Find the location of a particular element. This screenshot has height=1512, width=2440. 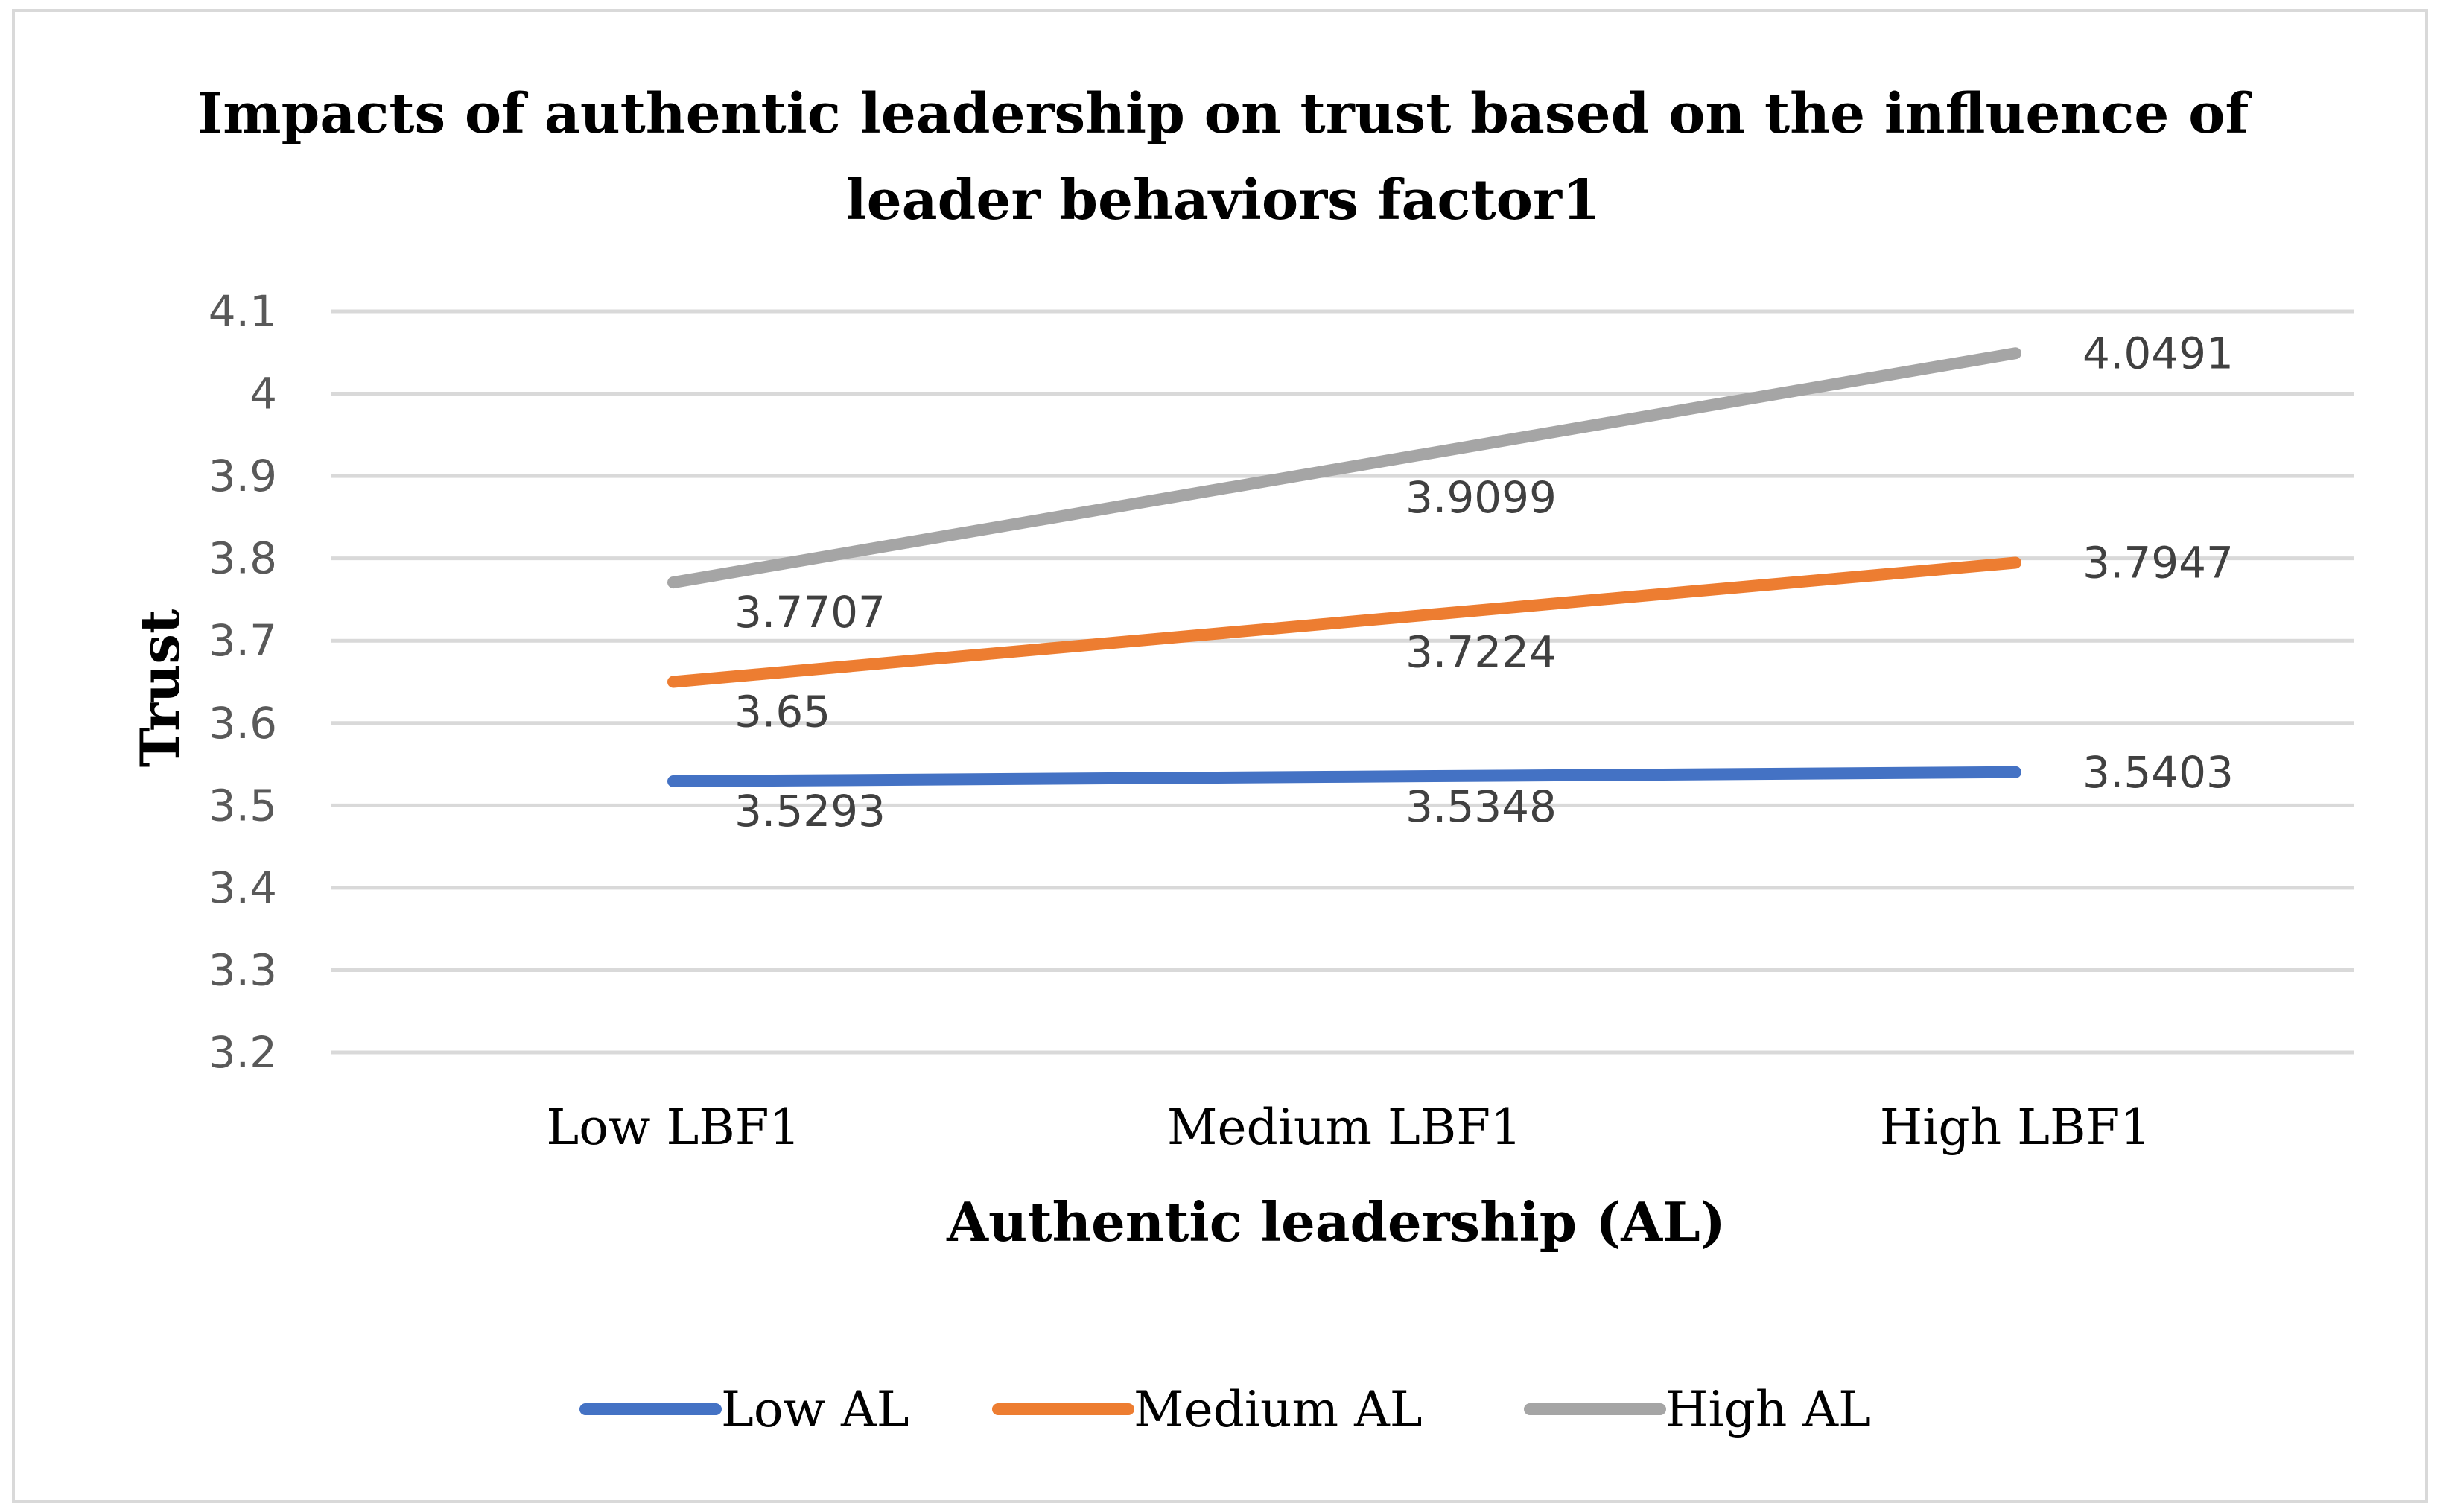

legend-label: Low AL is located at coordinates (815, 1409).